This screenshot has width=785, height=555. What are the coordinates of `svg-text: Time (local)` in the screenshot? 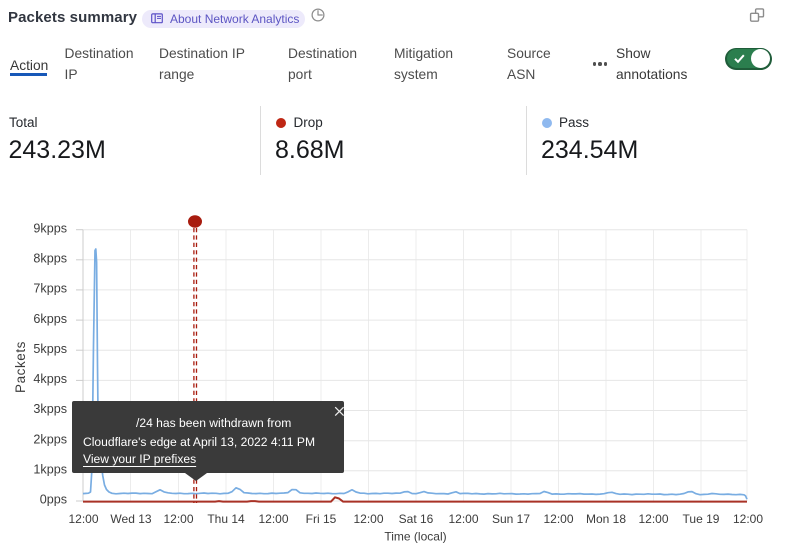 It's located at (415, 537).